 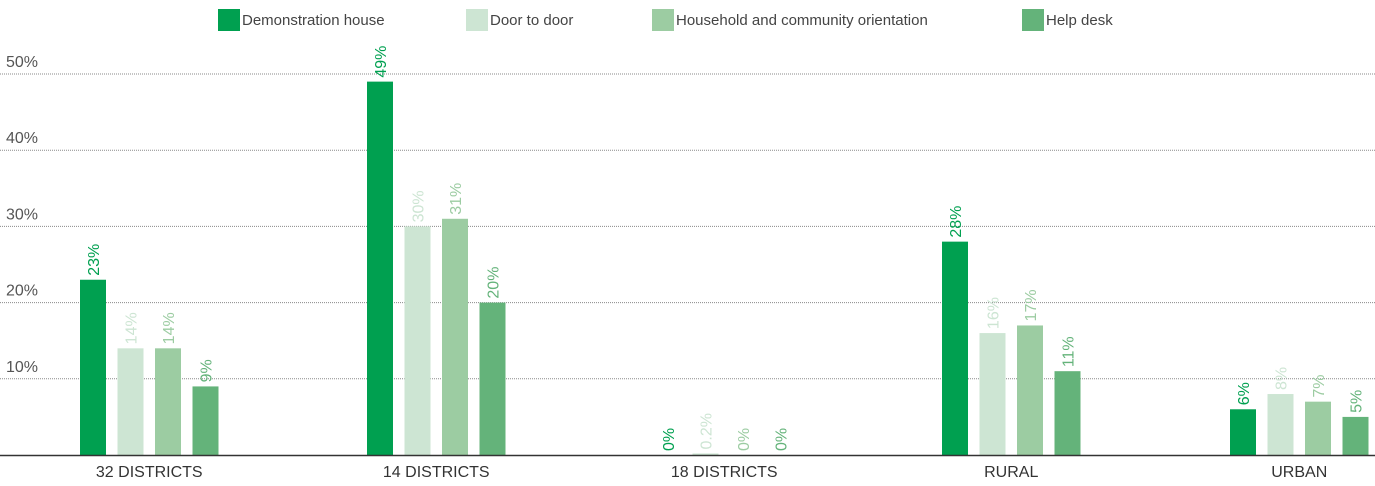 I want to click on y-tick-label-20: 20%, so click(x=22, y=291).